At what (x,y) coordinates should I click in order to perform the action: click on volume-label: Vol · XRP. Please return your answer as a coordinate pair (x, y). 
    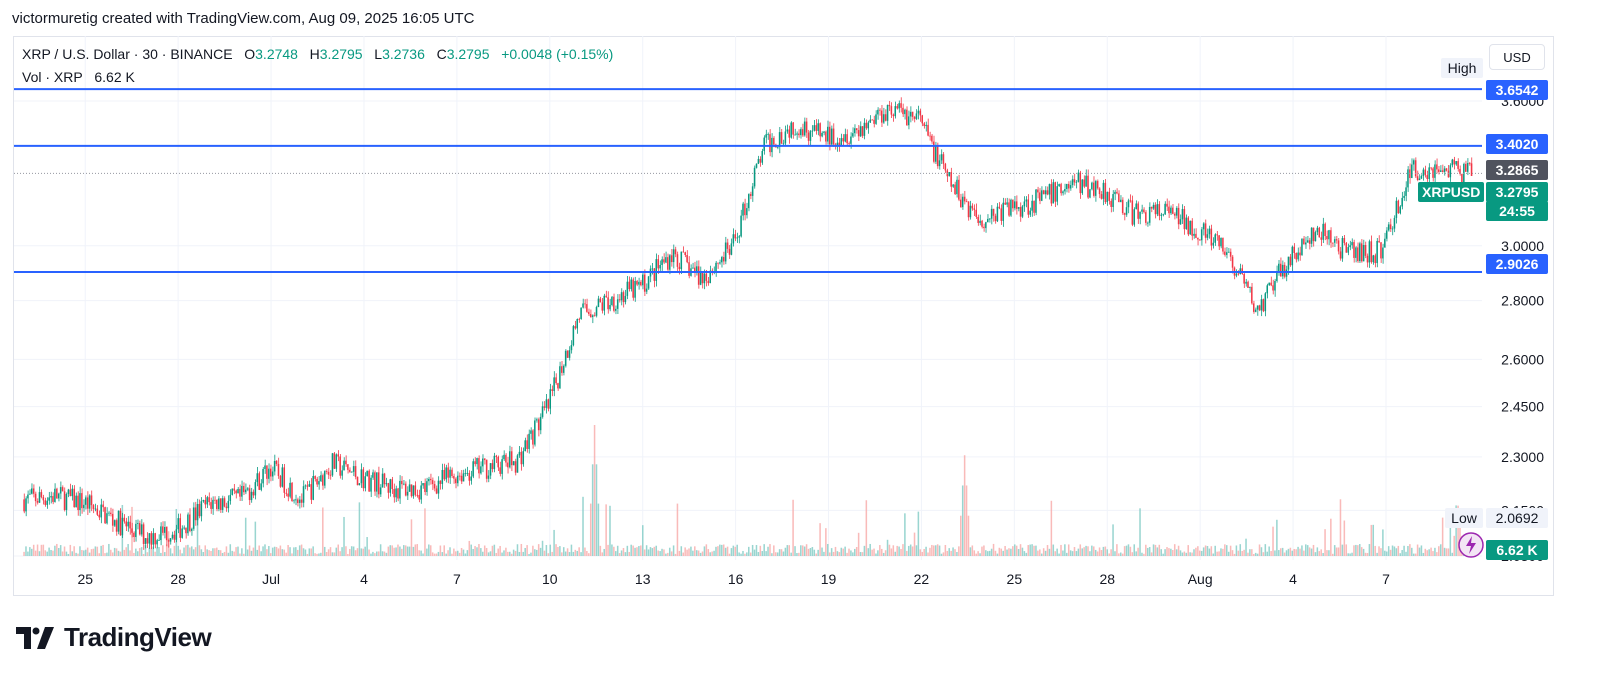
    Looking at the image, I should click on (52, 77).